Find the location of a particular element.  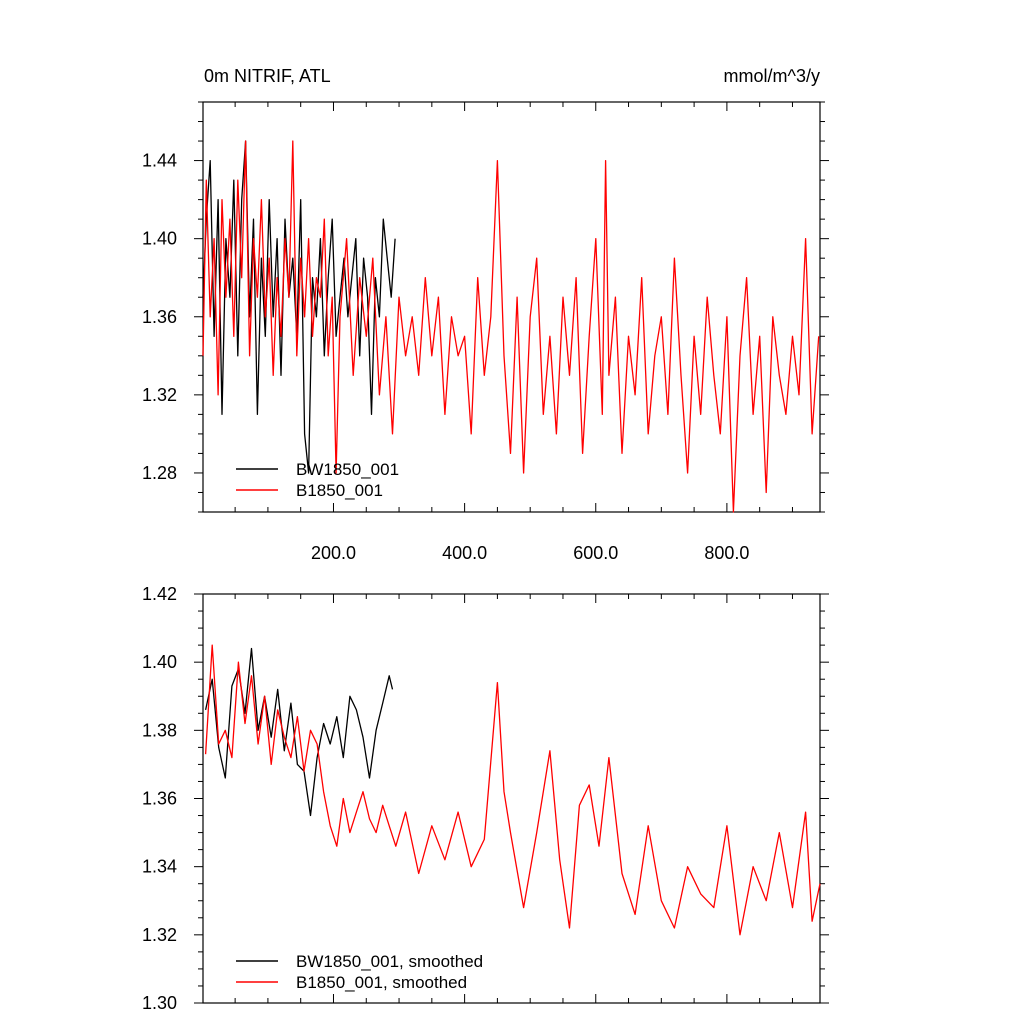

x-tick-label: 200.0 is located at coordinates (333, 553).